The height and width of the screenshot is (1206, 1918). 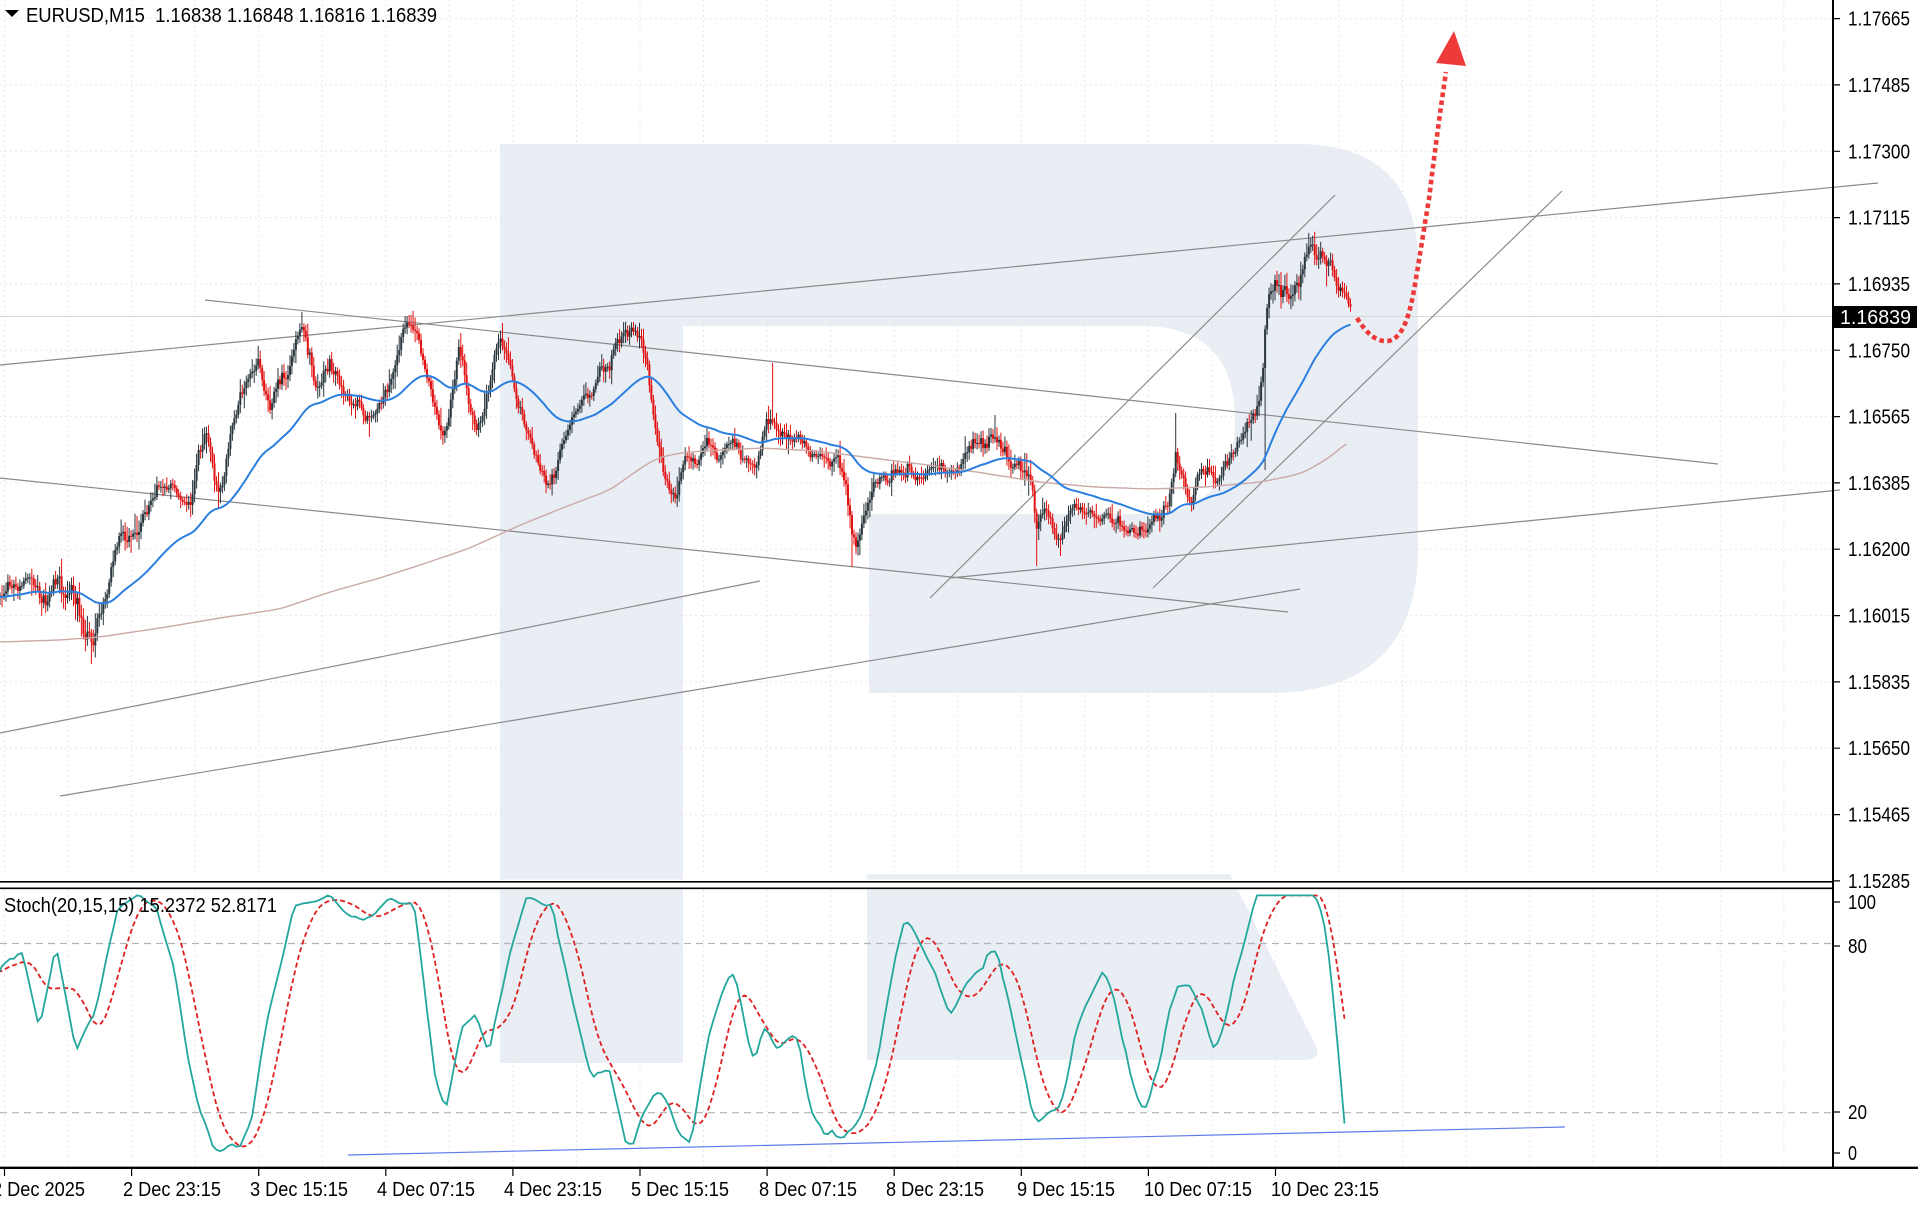 What do you see at coordinates (1879, 550) in the screenshot?
I see `svg-text: 1.16200` at bounding box center [1879, 550].